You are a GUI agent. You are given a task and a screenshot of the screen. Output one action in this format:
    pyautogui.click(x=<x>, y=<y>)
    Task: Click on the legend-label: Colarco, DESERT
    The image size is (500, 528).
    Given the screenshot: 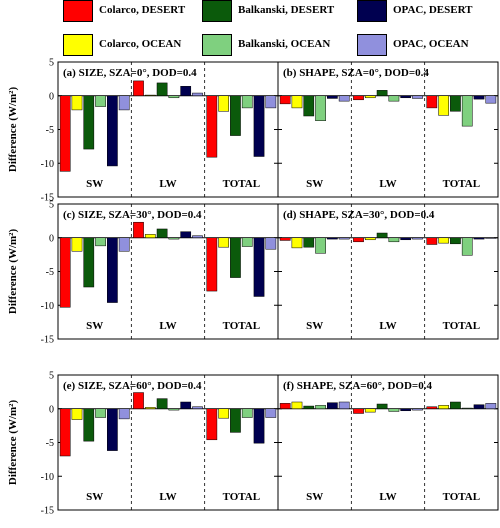 What is the action you would take?
    pyautogui.click(x=142, y=10)
    